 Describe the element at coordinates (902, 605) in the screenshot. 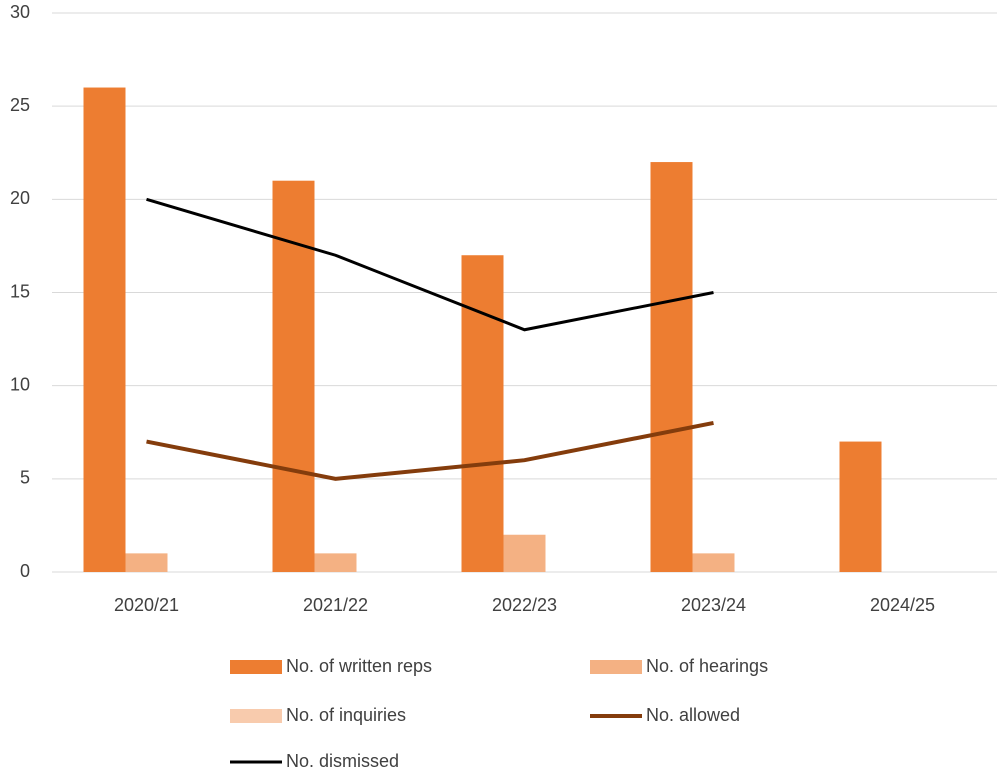

I see `x-tick-label: 2024/25` at that location.